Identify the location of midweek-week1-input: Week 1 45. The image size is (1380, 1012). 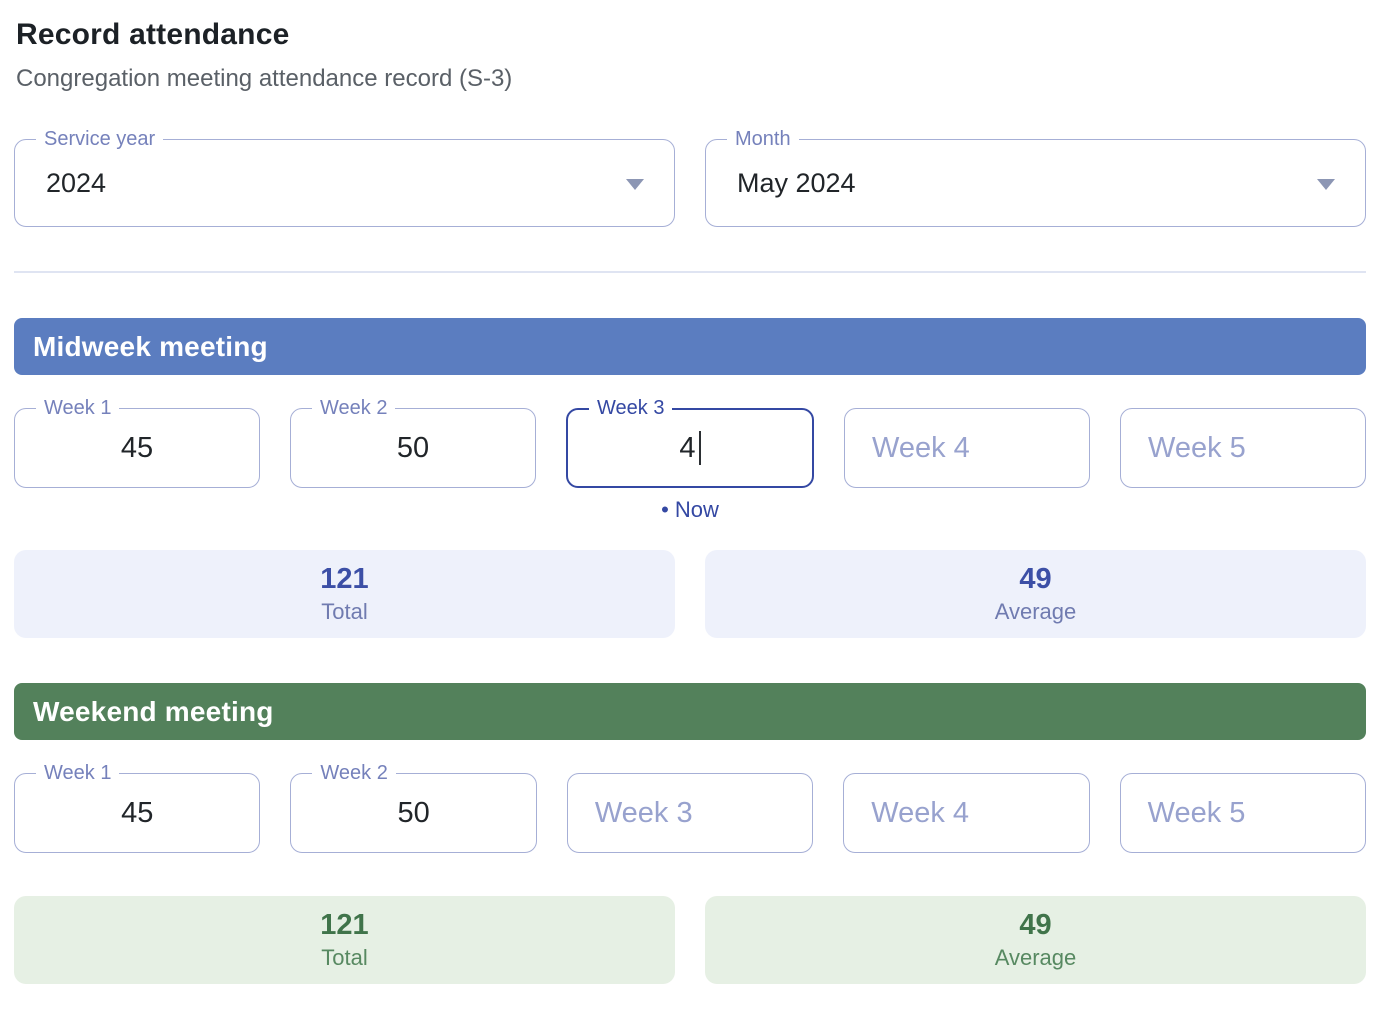
(137, 442).